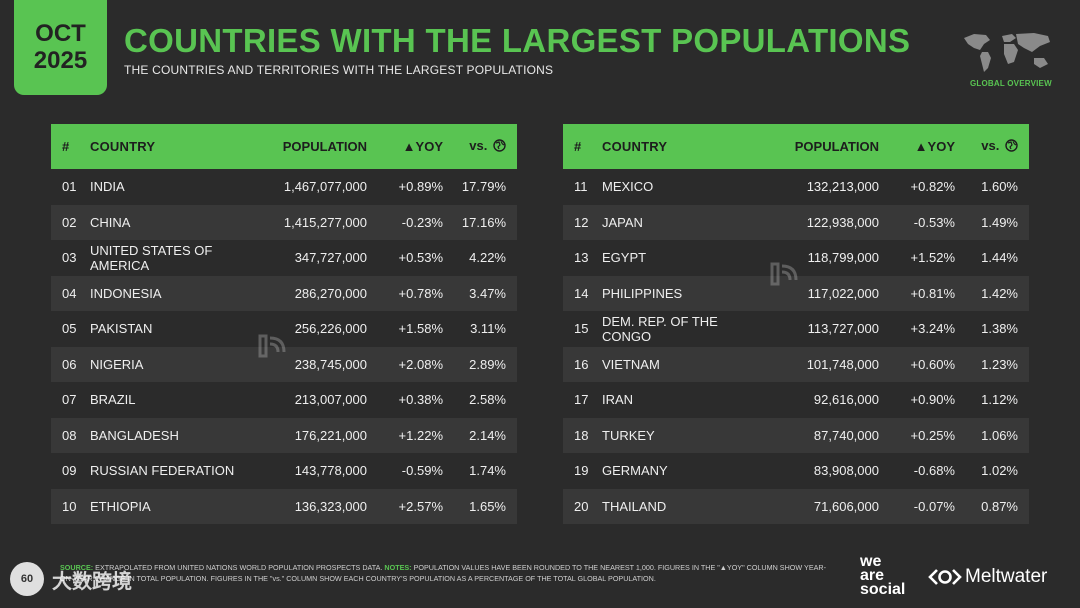 Image resolution: width=1080 pixels, height=608 pixels. I want to click on table-row: 14 PHILIPPINES 117,022,000 +0.81% 1.42%, so click(796, 293).